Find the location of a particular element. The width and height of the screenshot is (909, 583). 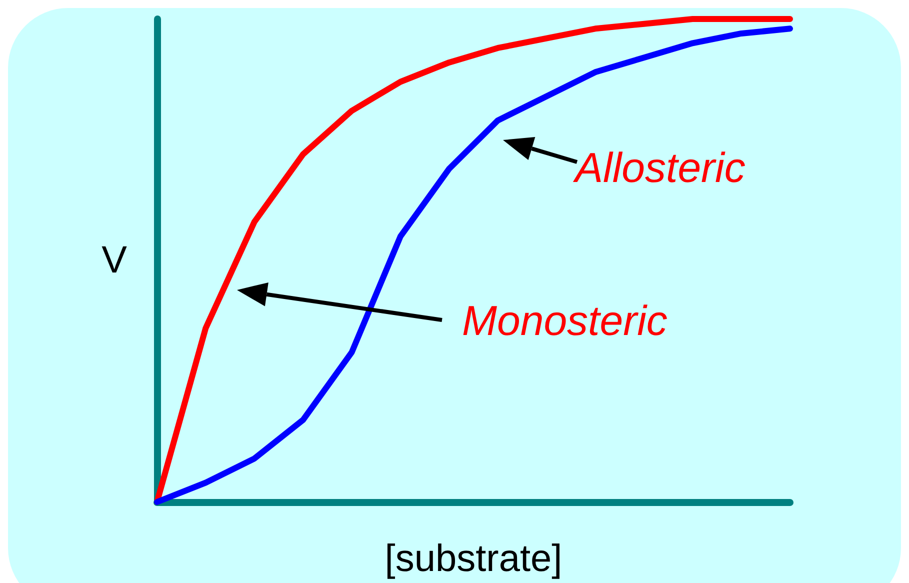

y-axis-title: V is located at coordinates (115, 261).